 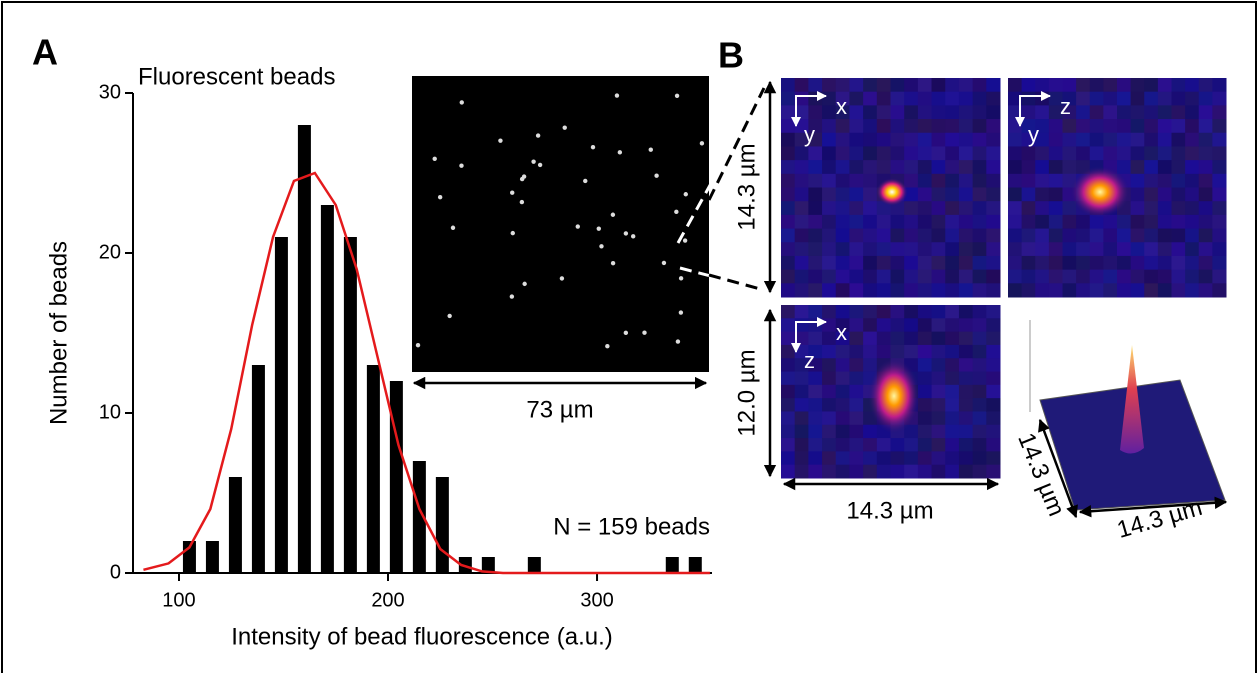 What do you see at coordinates (1065, 106) in the screenshot?
I see `axis-name: z` at bounding box center [1065, 106].